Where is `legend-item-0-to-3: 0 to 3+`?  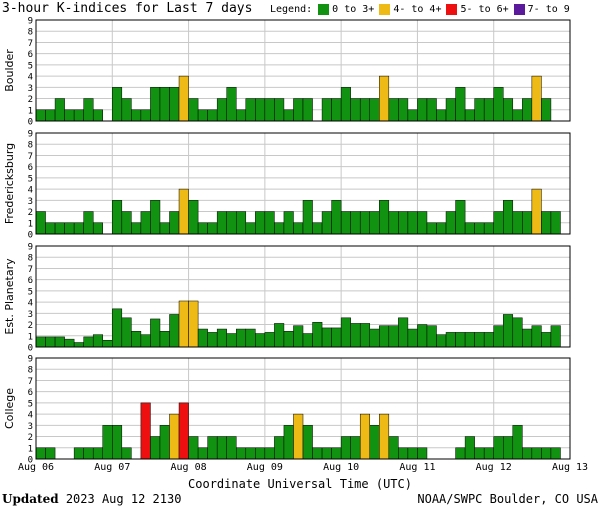
legend-item-0-to-3: 0 to 3+ is located at coordinates (353, 9).